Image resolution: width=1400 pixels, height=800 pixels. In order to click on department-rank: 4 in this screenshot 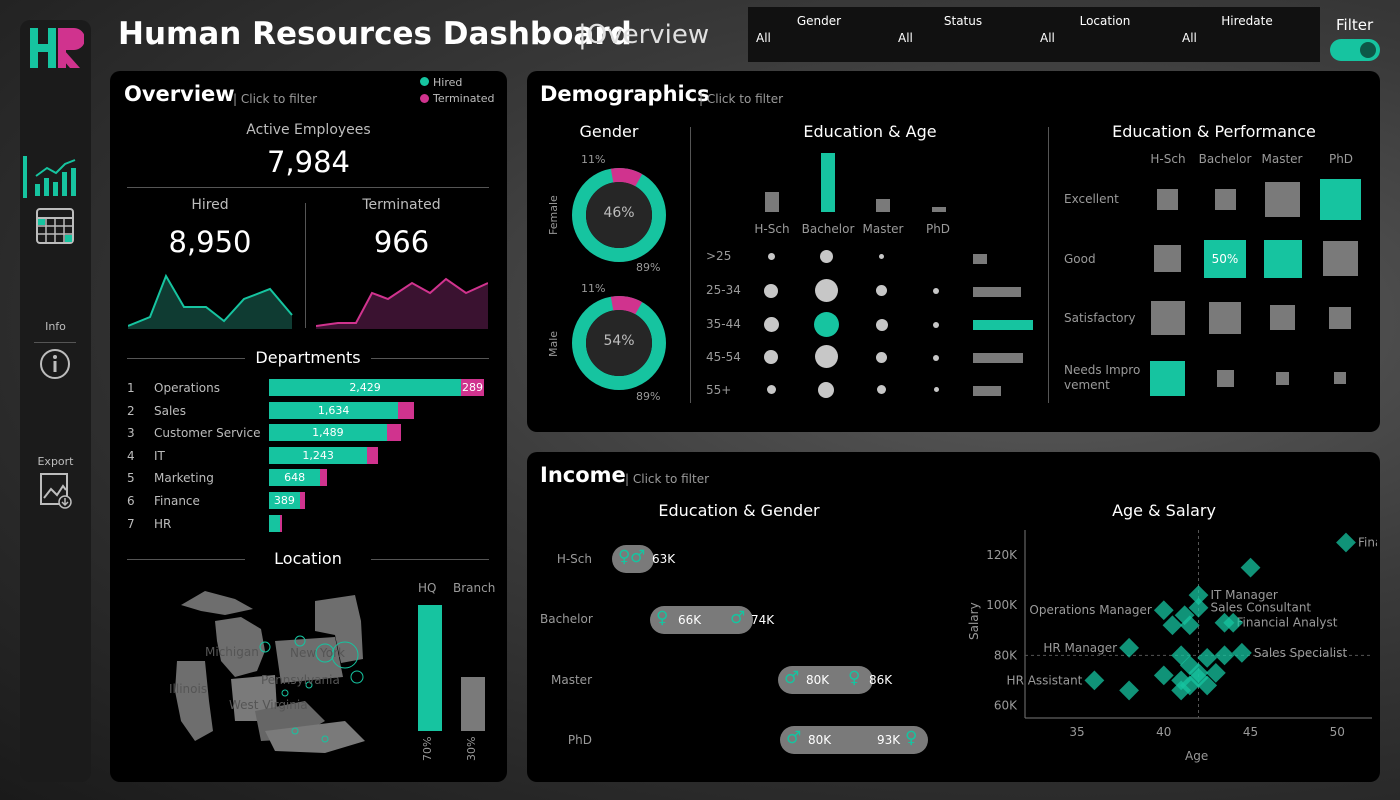, I will do `click(131, 455)`.